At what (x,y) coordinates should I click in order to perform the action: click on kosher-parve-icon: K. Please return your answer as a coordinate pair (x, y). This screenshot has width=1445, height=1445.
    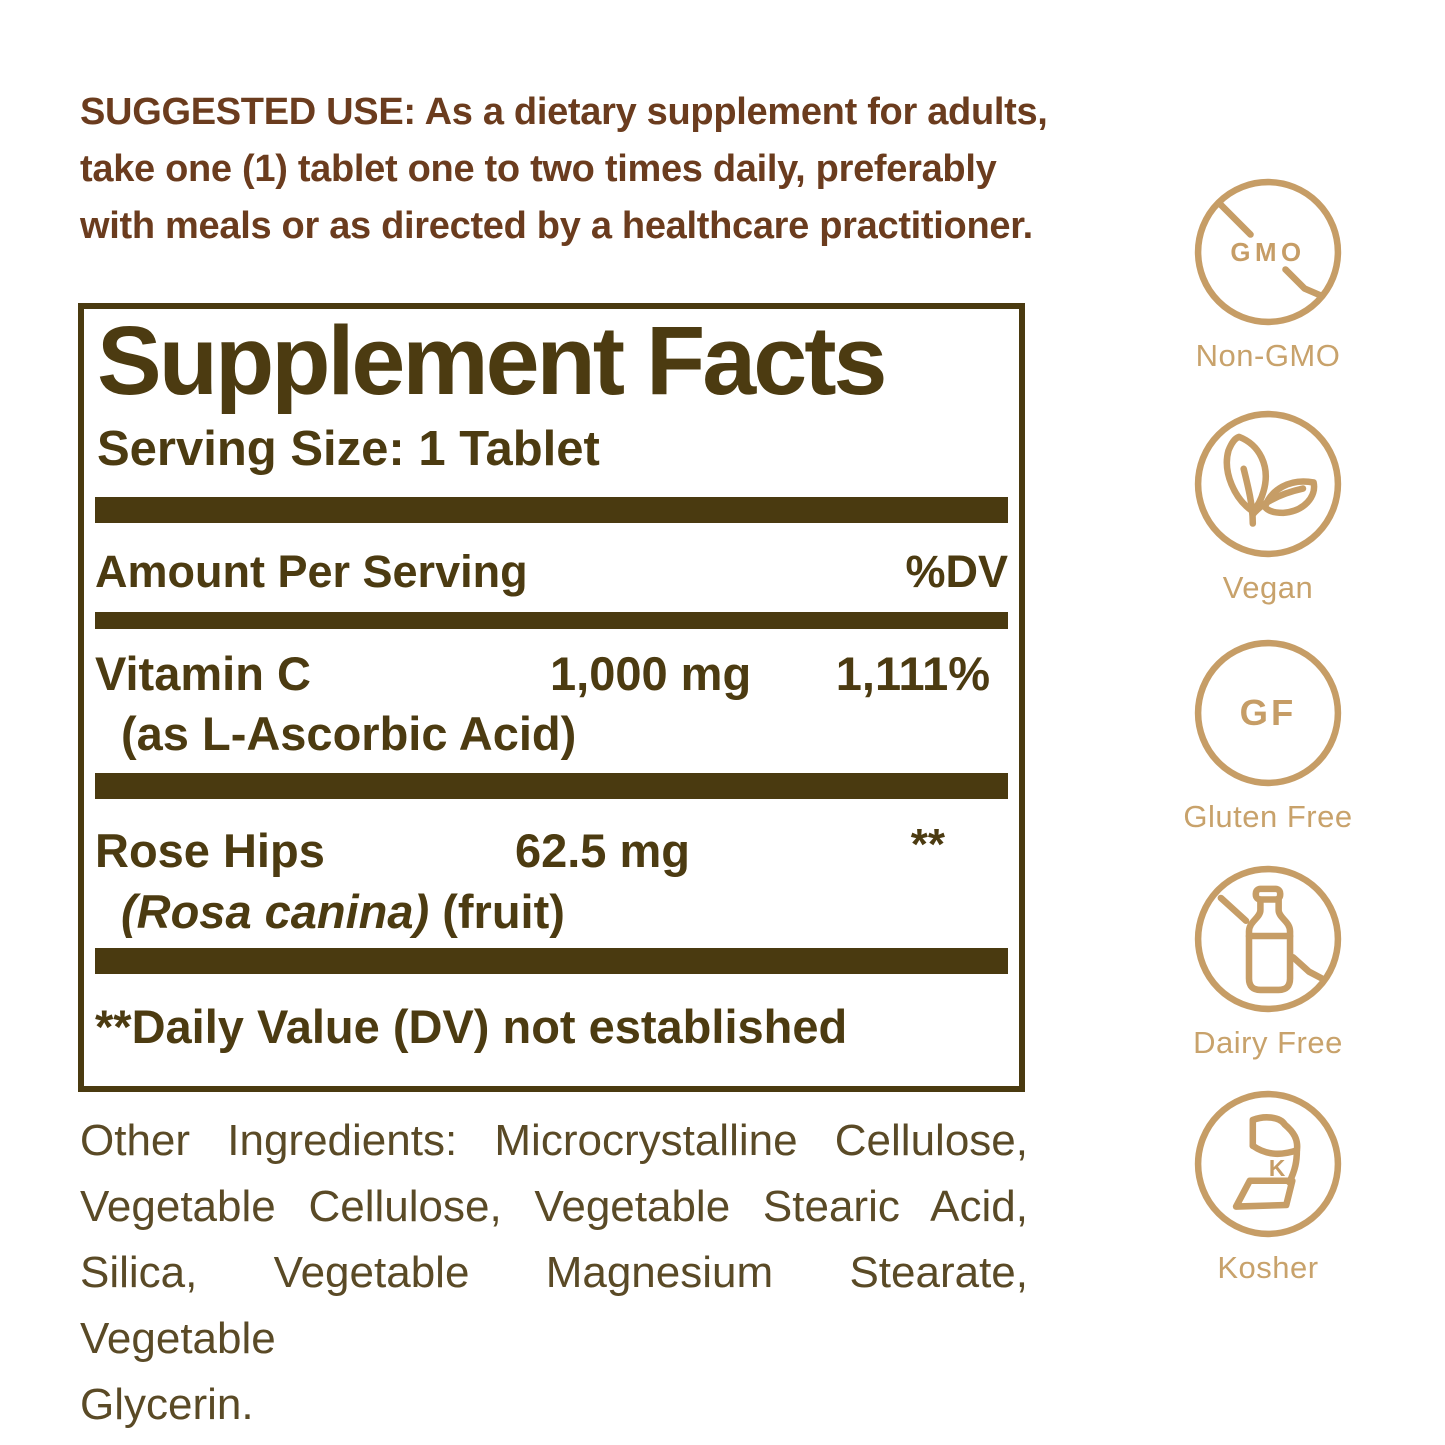
    Looking at the image, I should click on (1268, 1164).